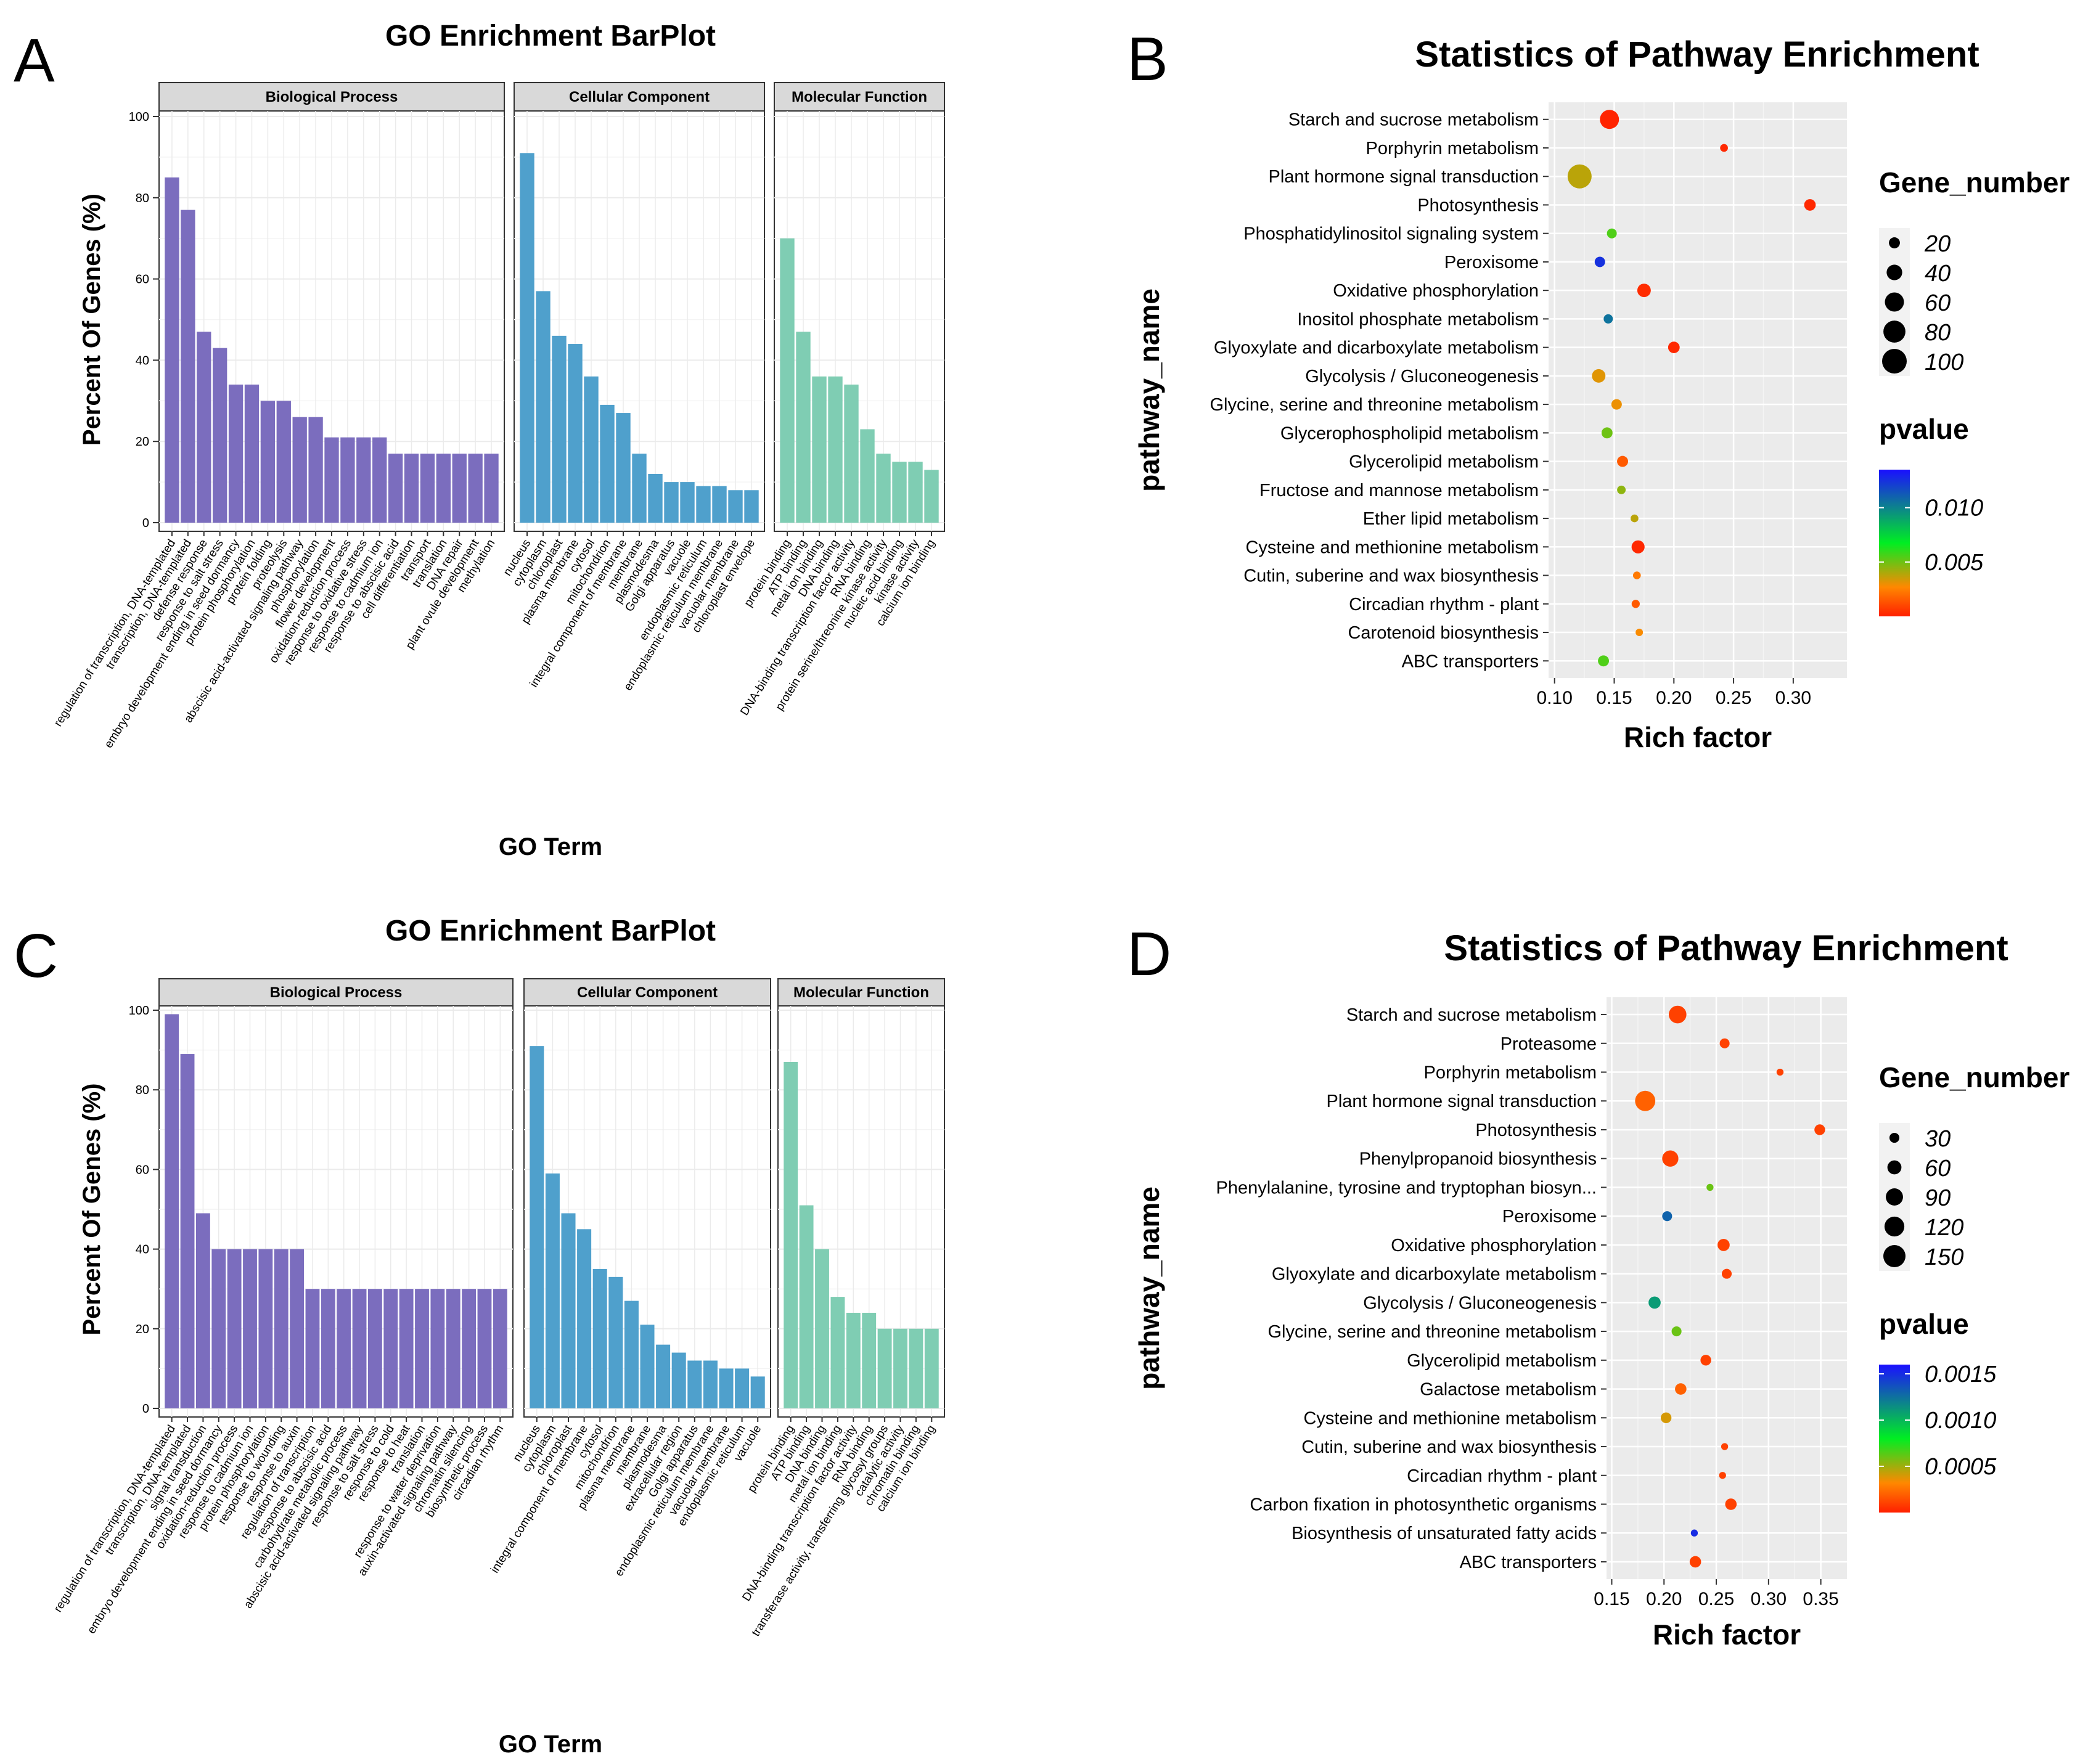 Image resolution: width=2096 pixels, height=1764 pixels. Describe the element at coordinates (1697, 55) in the screenshot. I see `chart-title: Statistics of Pathway Enrichment` at that location.